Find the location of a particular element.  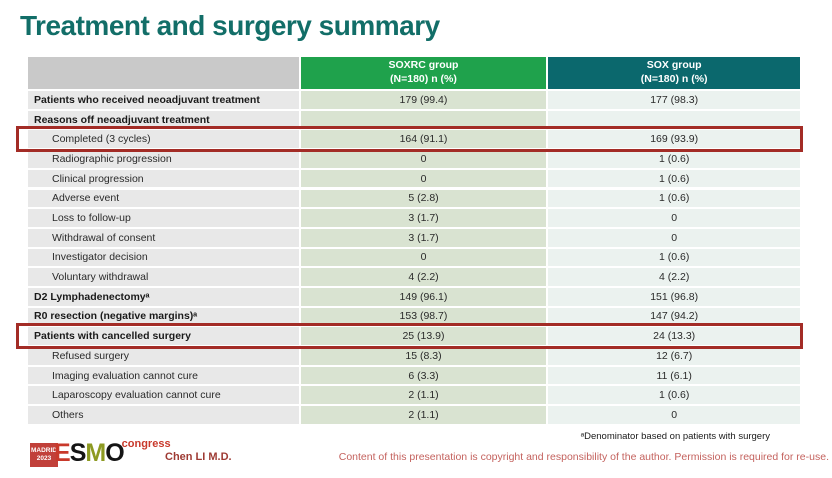

row-label: Refused surgery is located at coordinates (163, 356).